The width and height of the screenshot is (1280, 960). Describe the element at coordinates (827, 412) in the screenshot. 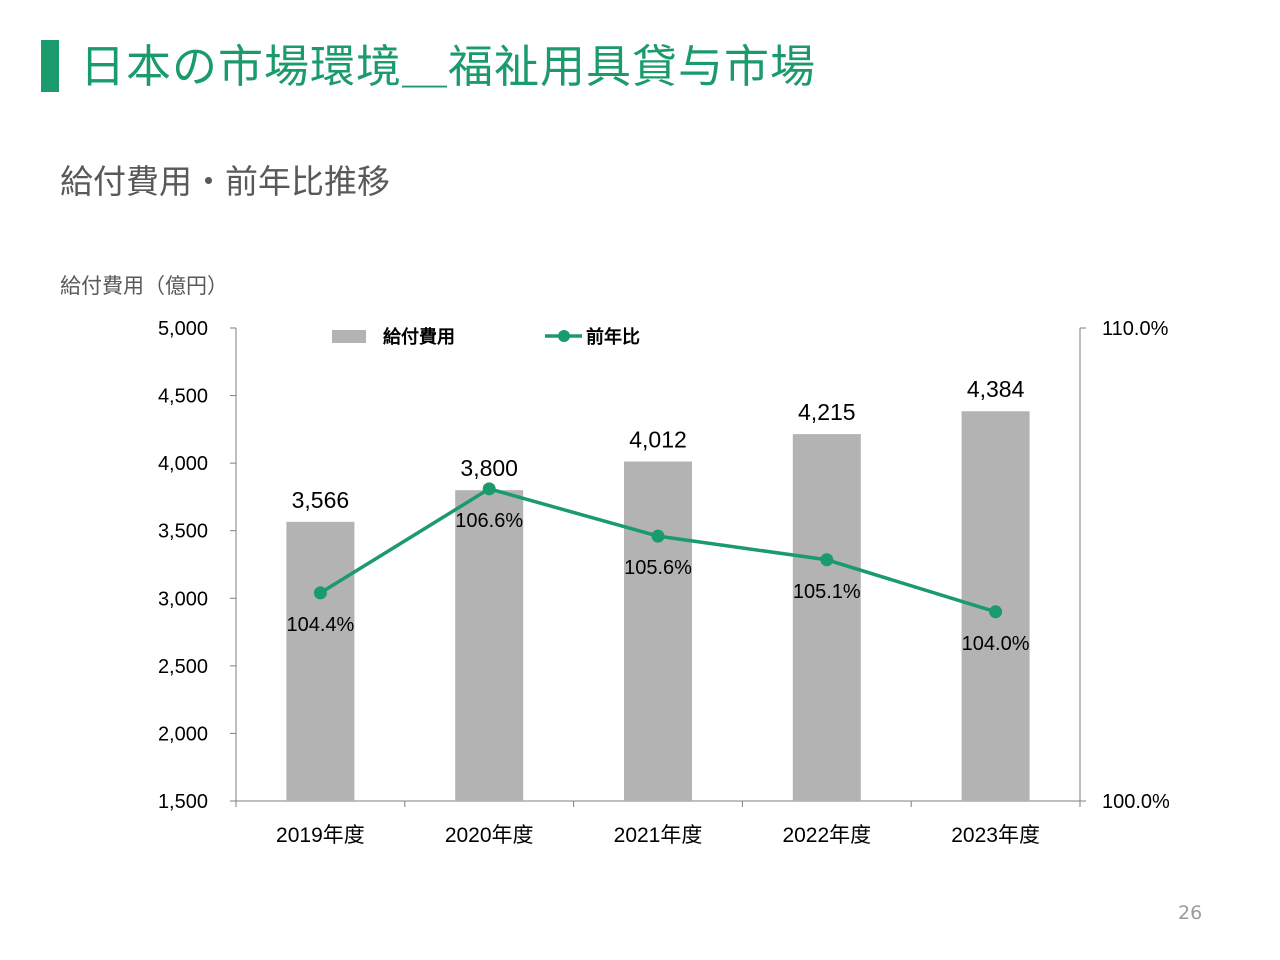

I see `bar-value-label: 4,215` at that location.